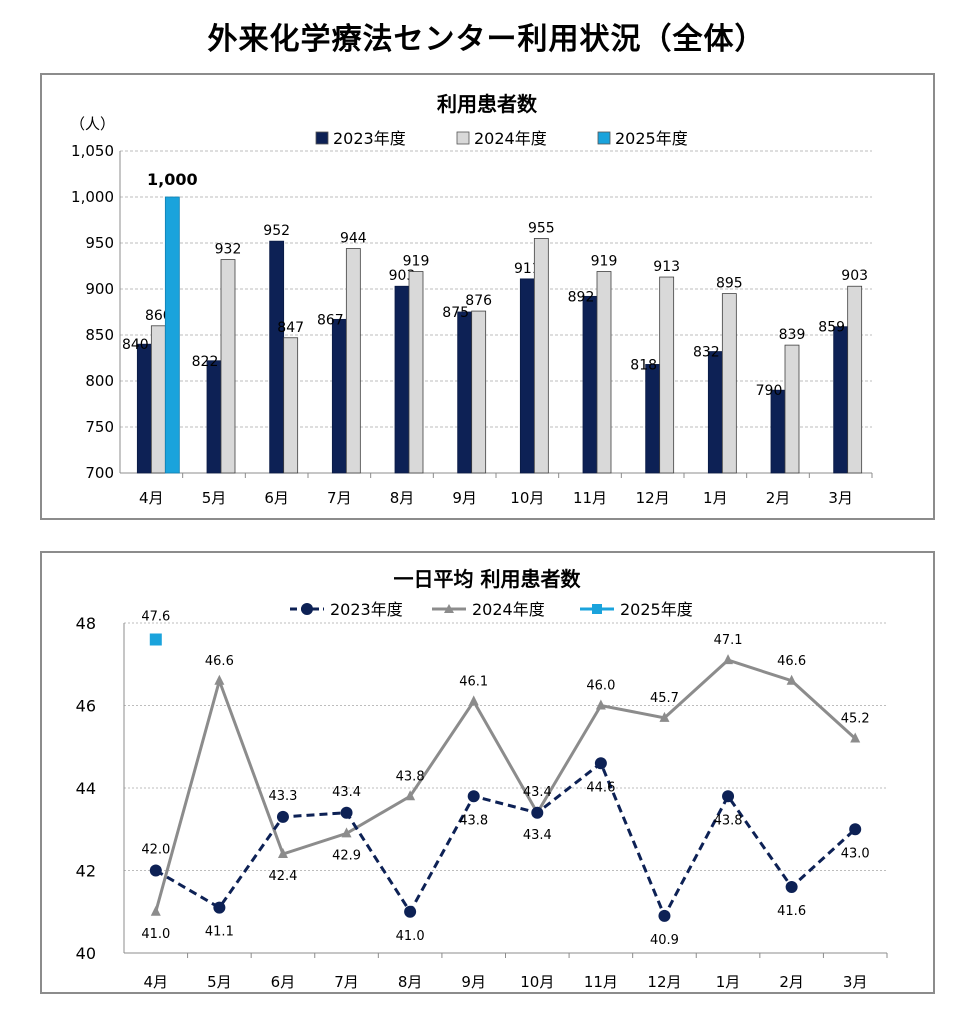 This screenshot has width=973, height=1024. Describe the element at coordinates (86, 871) in the screenshot. I see `y-tick-label: 42` at that location.